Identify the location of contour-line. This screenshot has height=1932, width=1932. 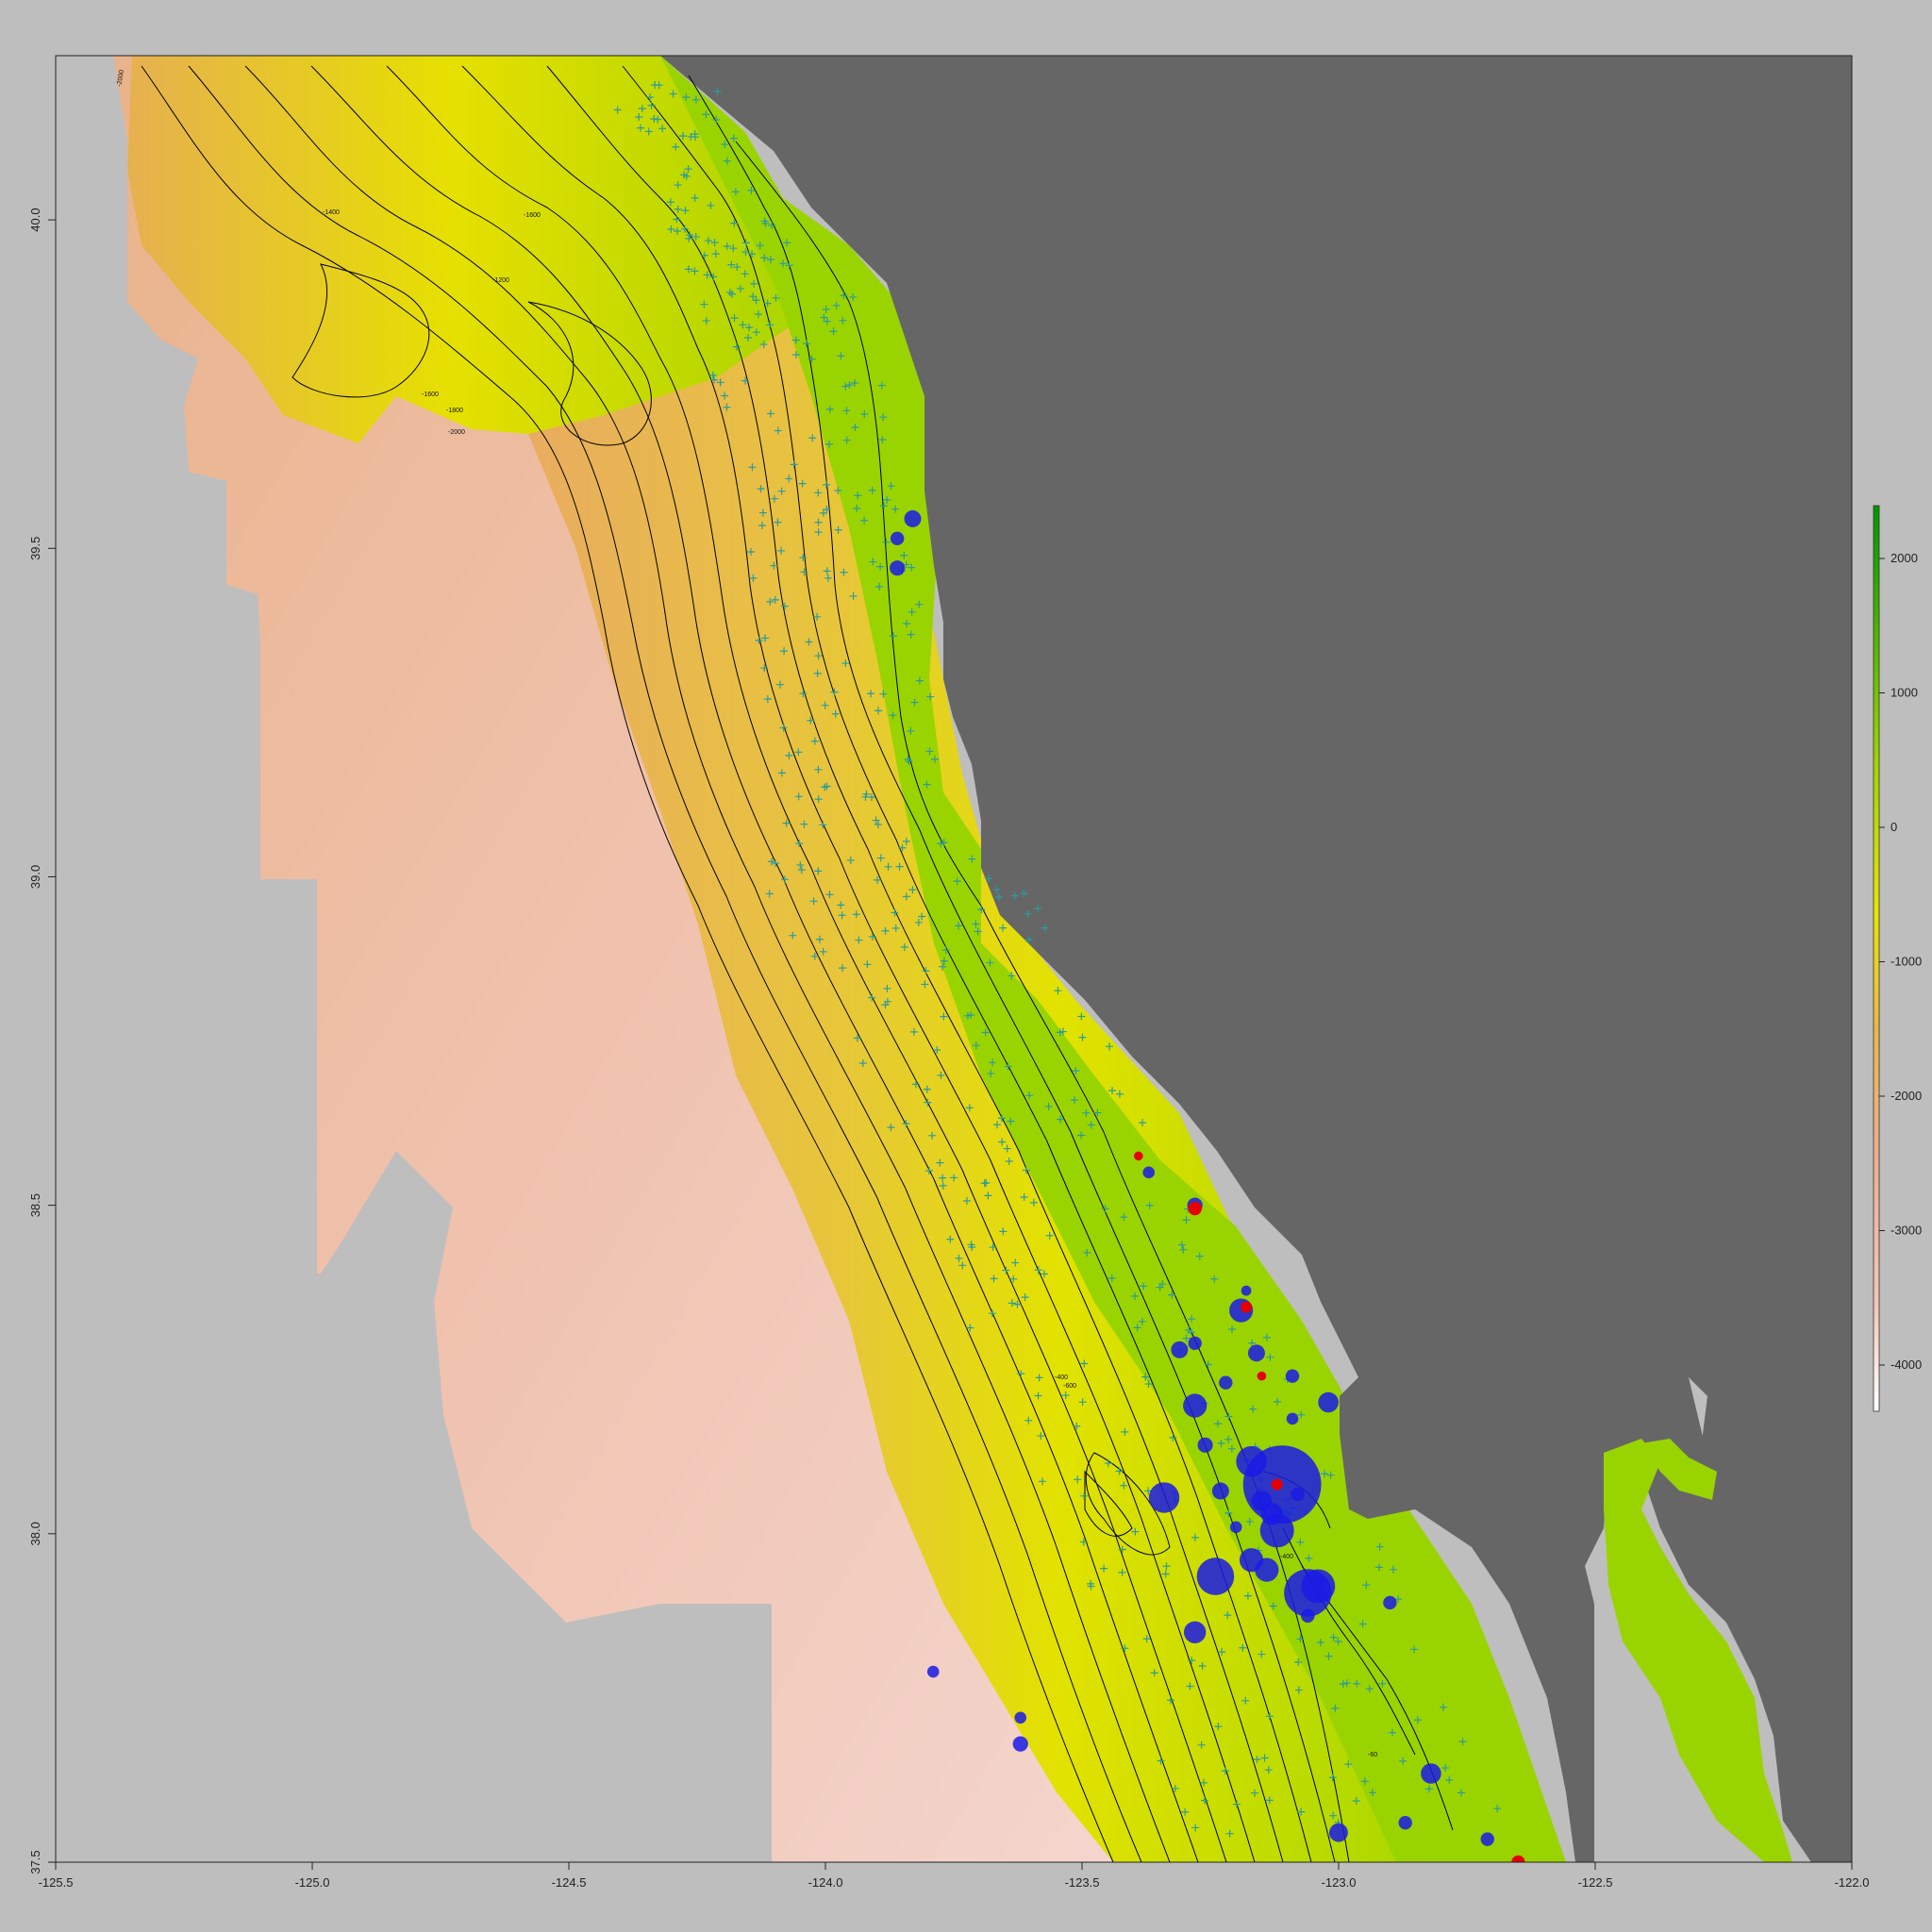
(361, 331).